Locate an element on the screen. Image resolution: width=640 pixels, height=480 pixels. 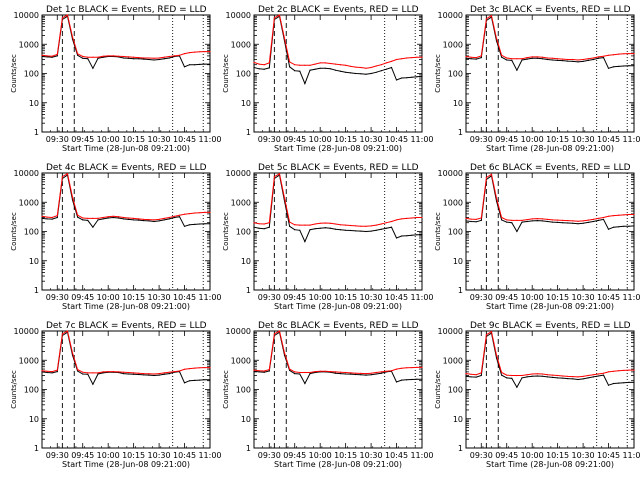
panel-title: Det 5c BLACK = Events, RED = LLD is located at coordinates (338, 168).